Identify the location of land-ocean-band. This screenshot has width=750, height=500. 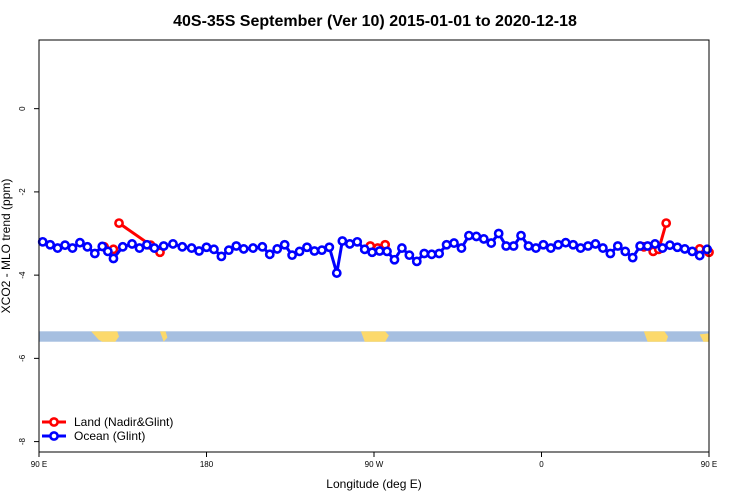
(374, 336).